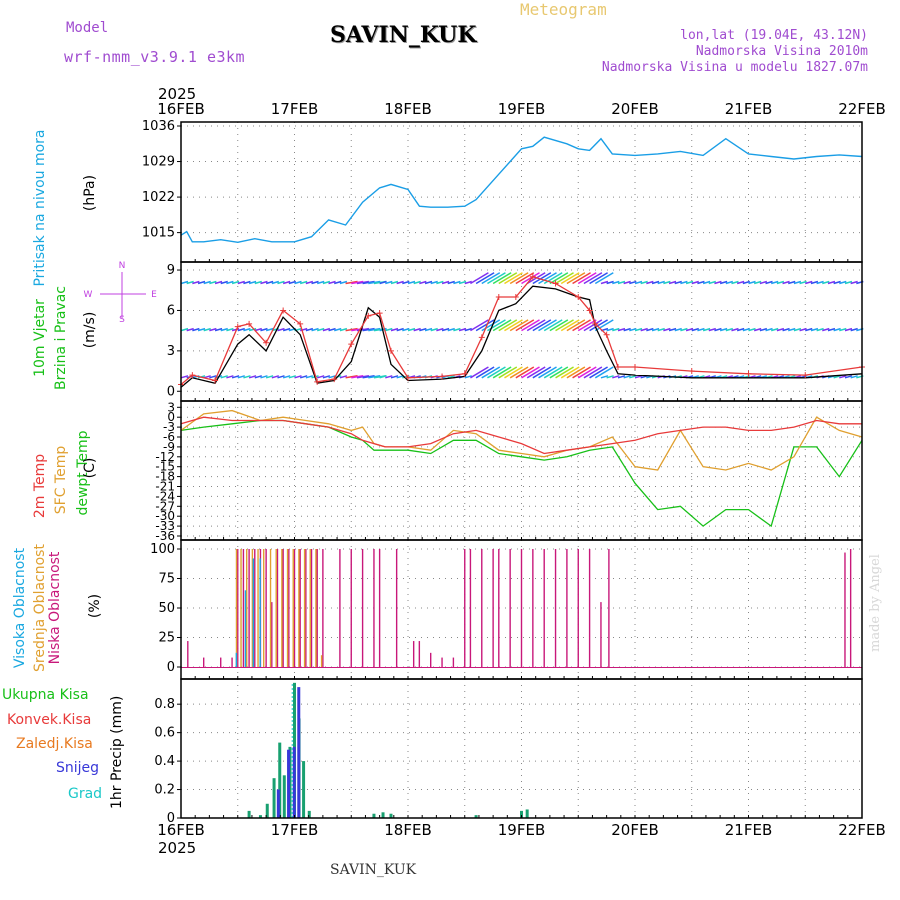 The width and height of the screenshot is (900, 900). What do you see at coordinates (177, 848) in the screenshot?
I see `year-label-bottom: 2025` at bounding box center [177, 848].